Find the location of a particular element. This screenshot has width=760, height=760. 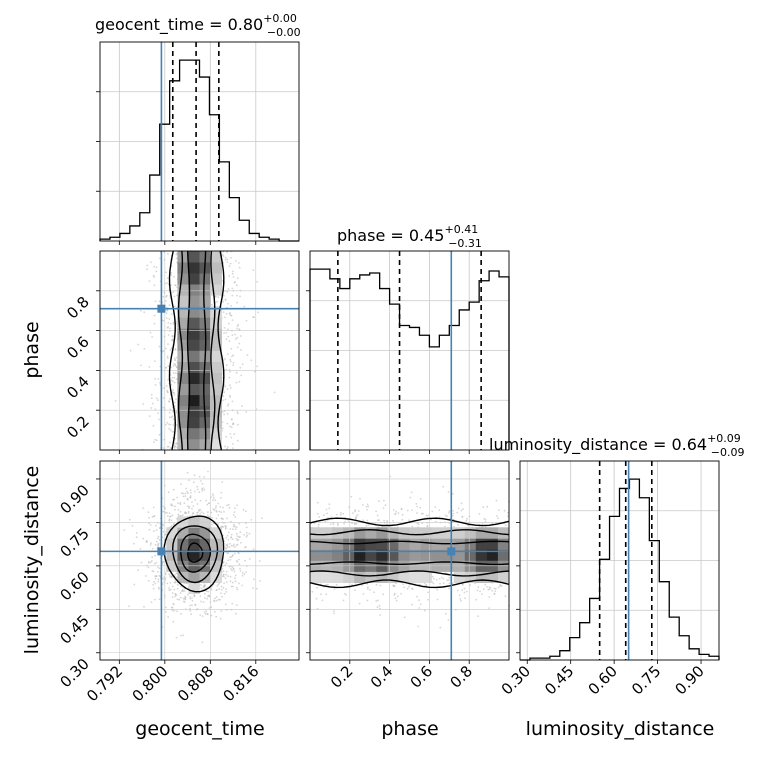

tick-label: 0.800 is located at coordinates (150, 683).